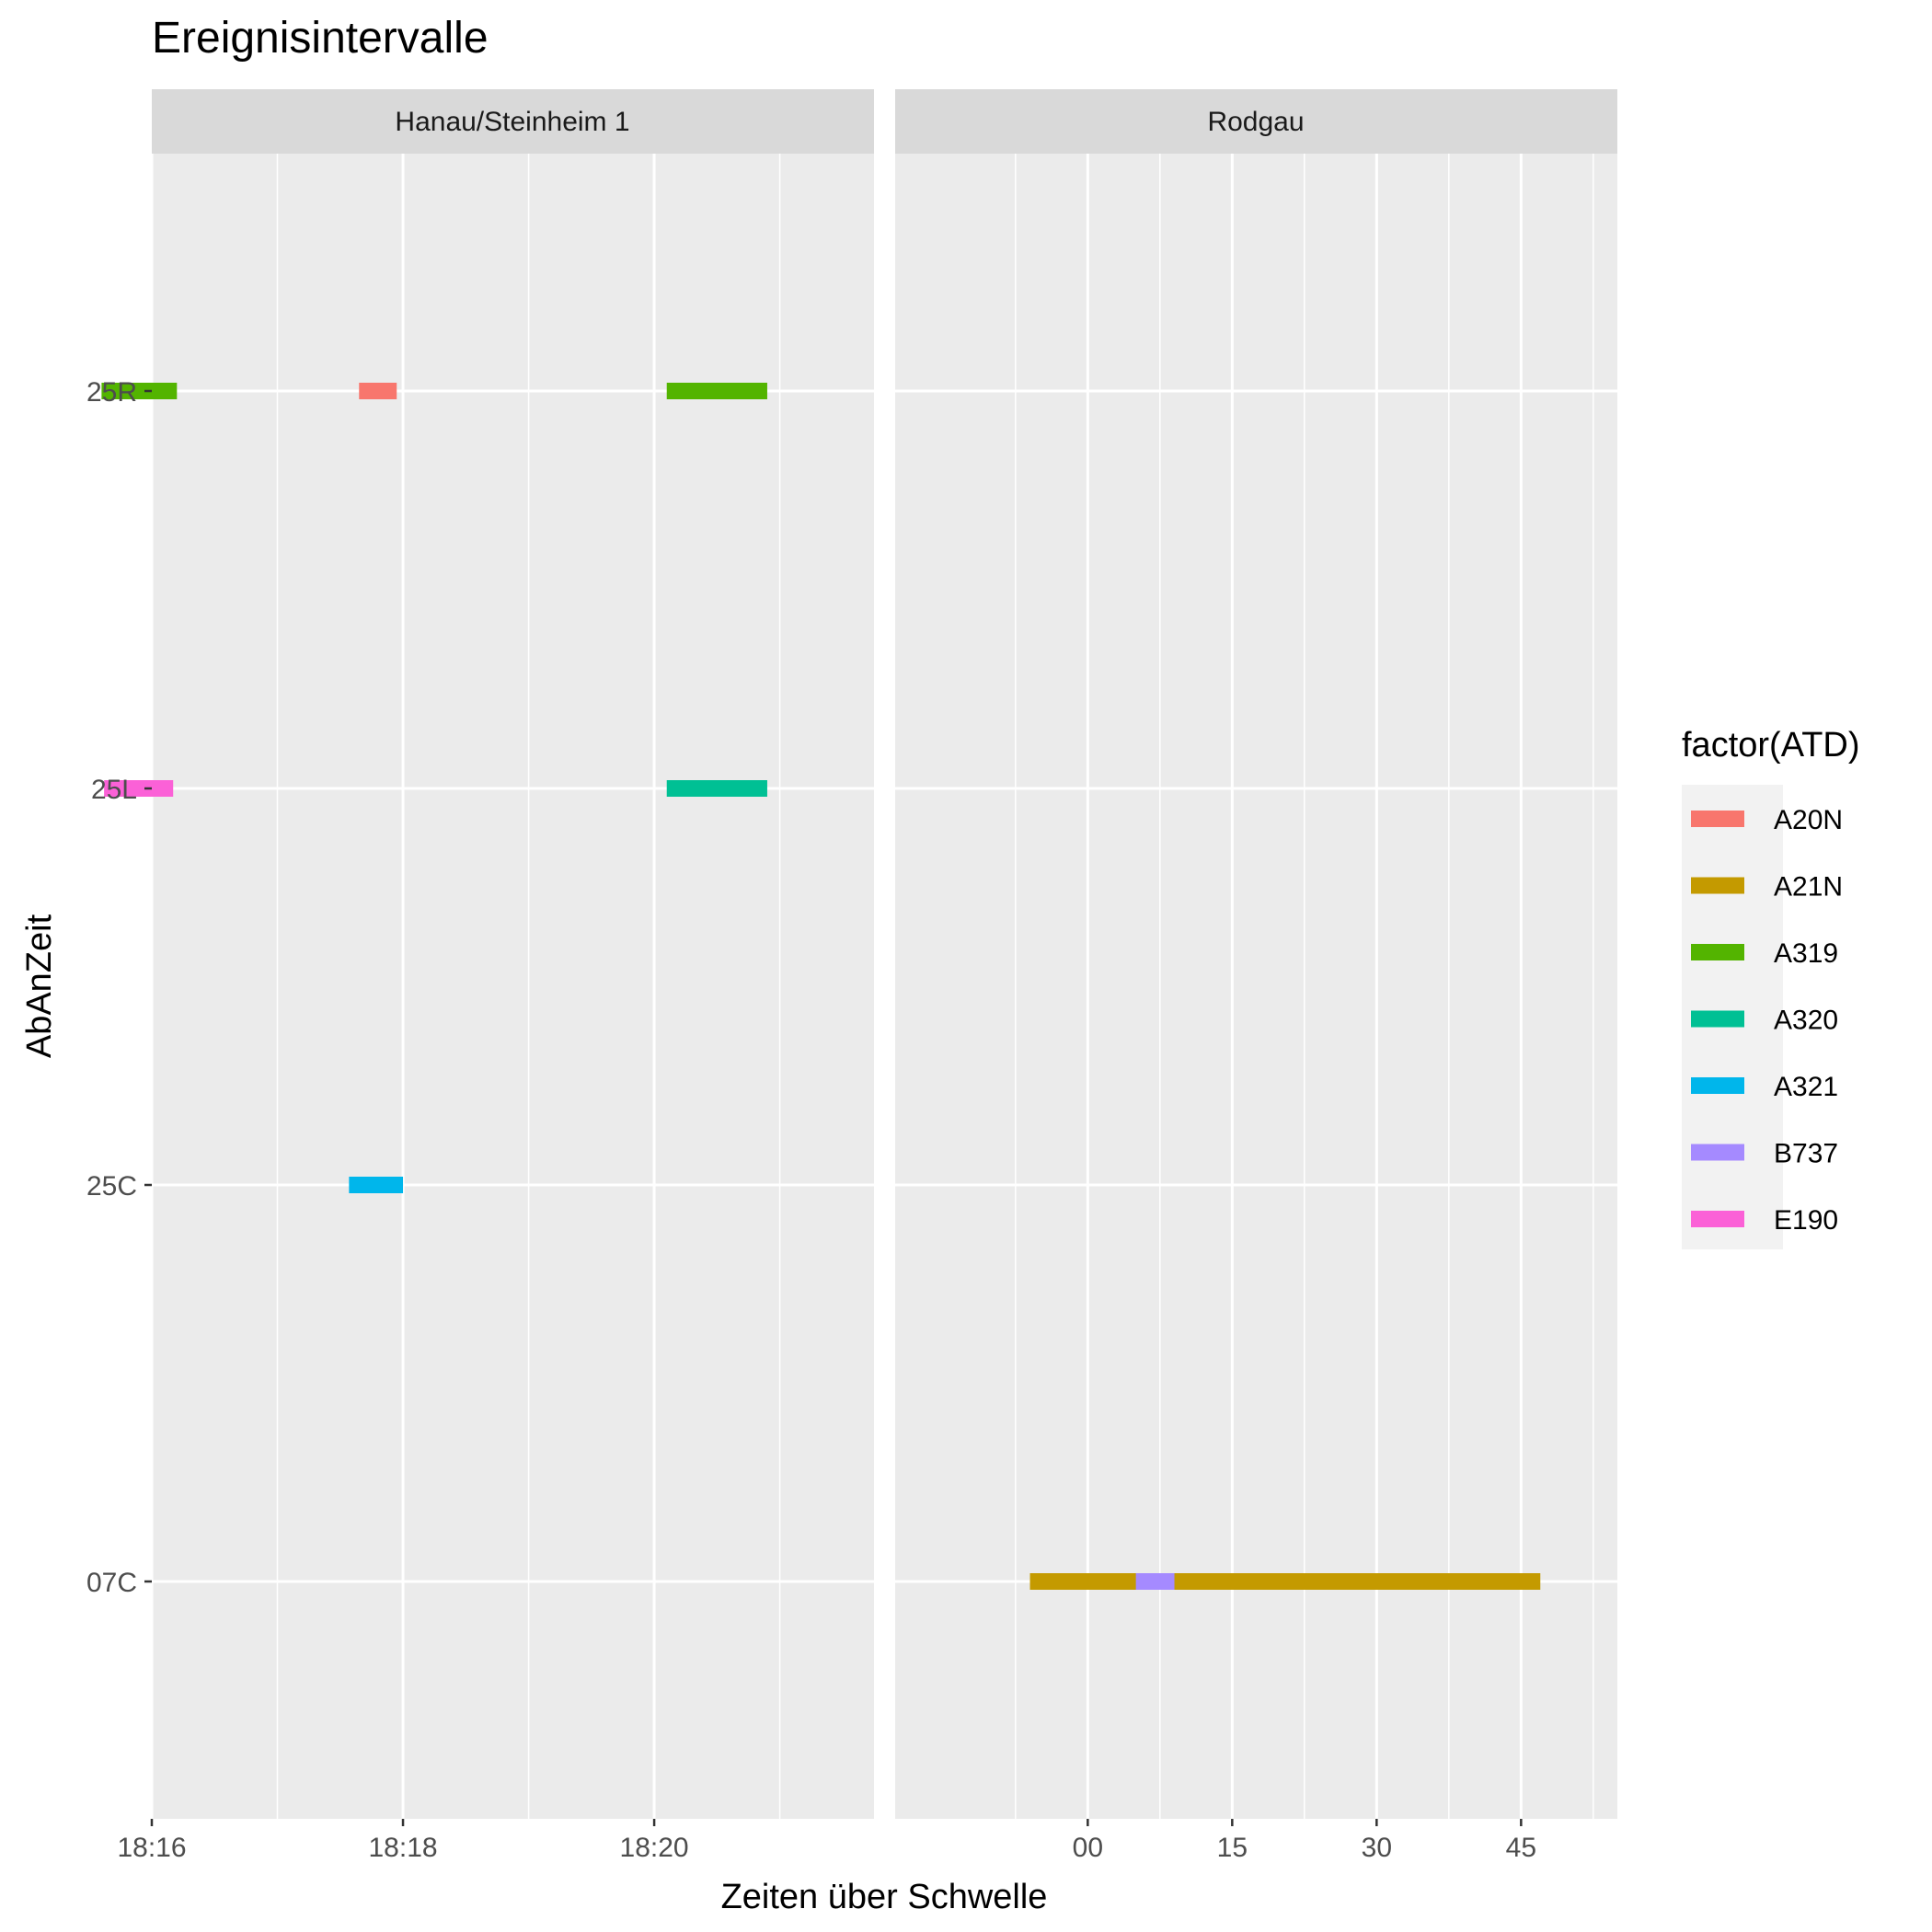 The width and height of the screenshot is (1932, 1932). Describe the element at coordinates (1304, 1841) in the screenshot. I see `panel-2-x-ticks: 00 15 30 45` at that location.